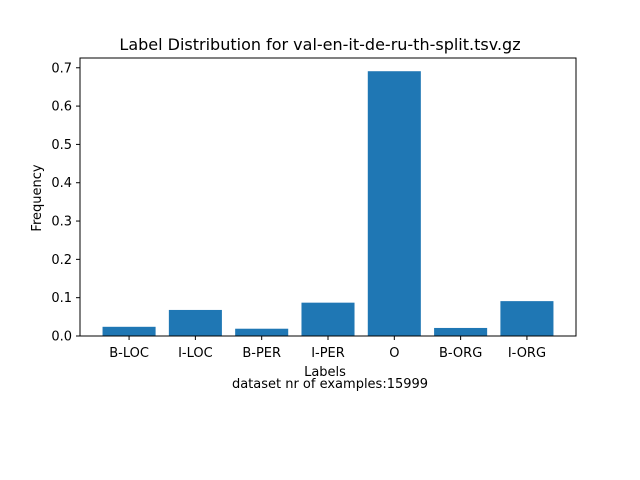 The image size is (640, 480). I want to click on bar-b-org, so click(461, 331).